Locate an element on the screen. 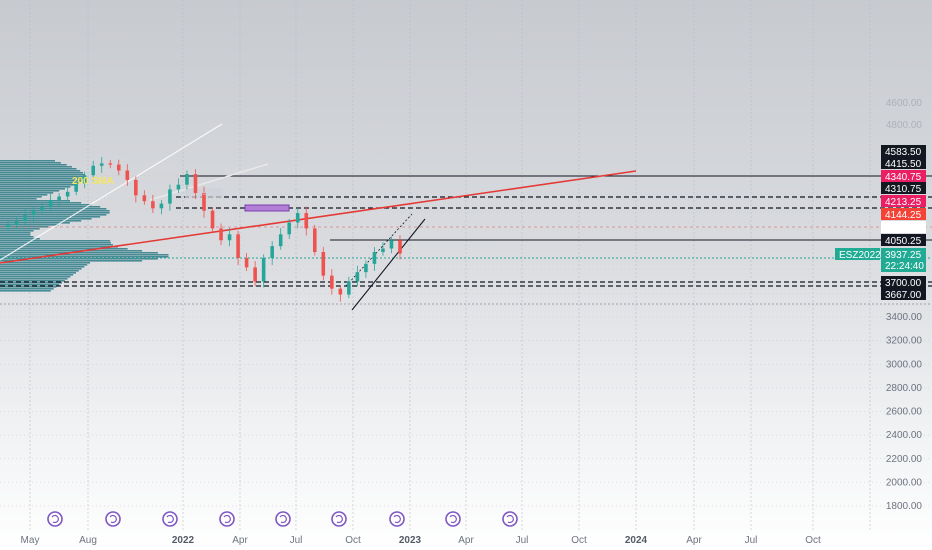 This screenshot has height=550, width=932. price-label-value: 4066.25 is located at coordinates (903, 228).